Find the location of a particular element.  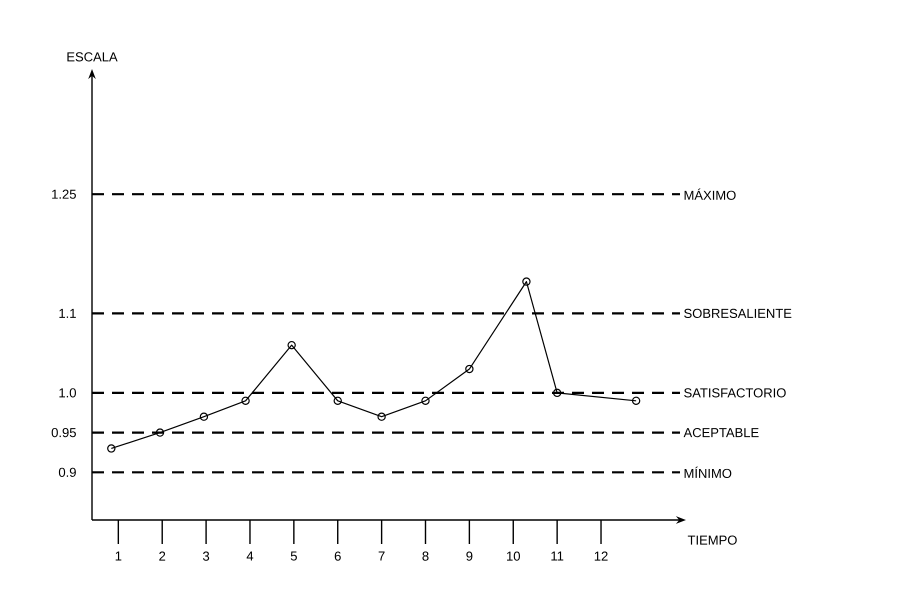

ref-line-label: MÍNIMO is located at coordinates (708, 472).